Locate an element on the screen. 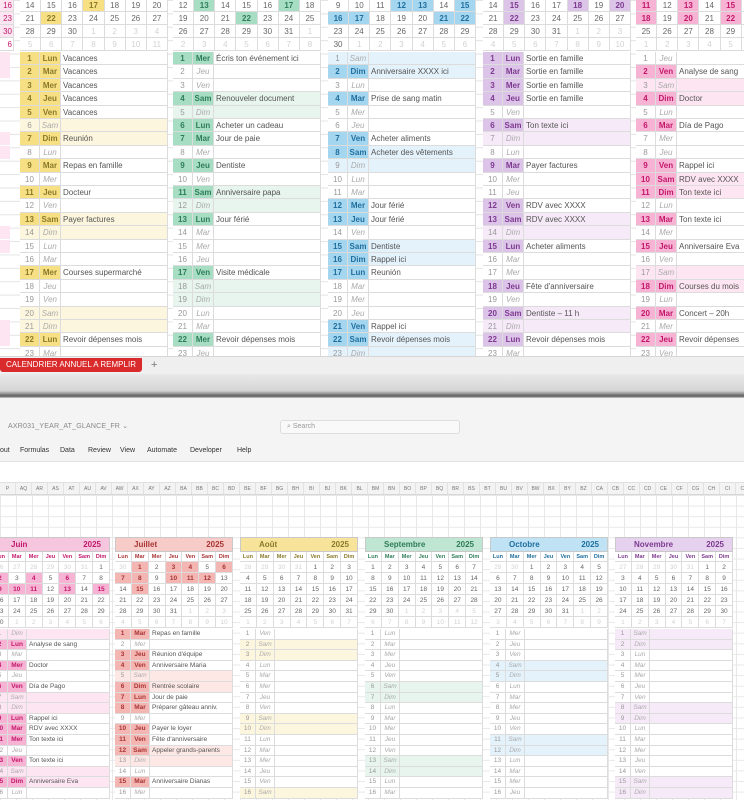  mini-calendar-date: 15 is located at coordinates (52, 6).